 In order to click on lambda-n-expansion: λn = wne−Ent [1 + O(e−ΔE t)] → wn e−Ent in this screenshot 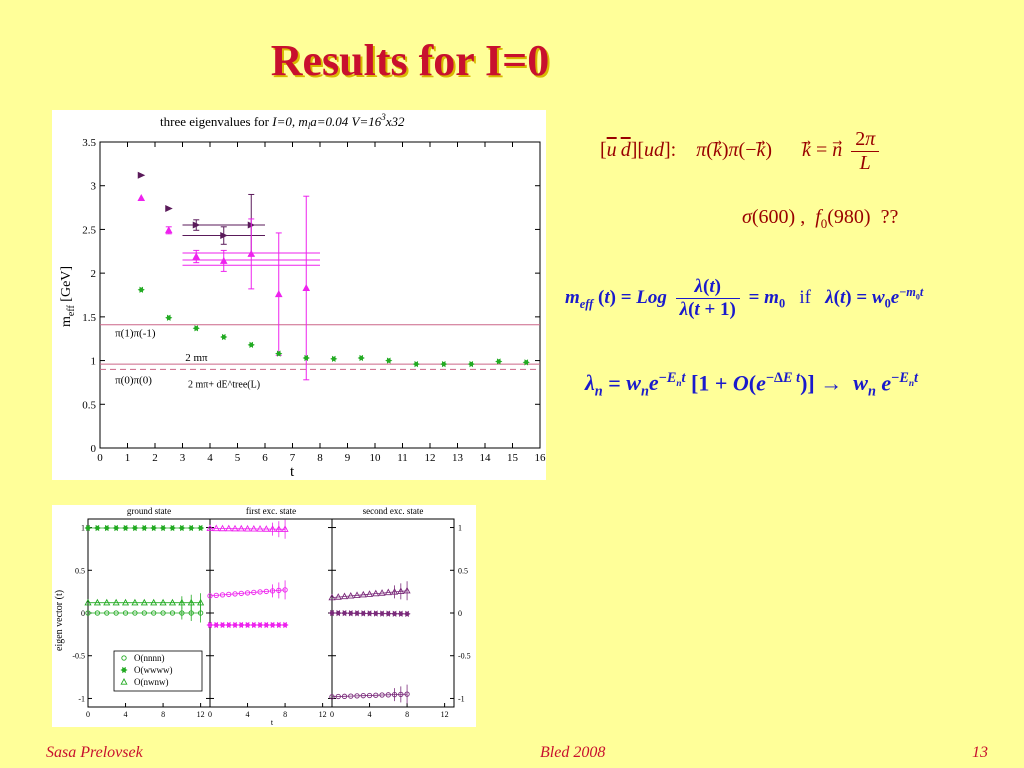, I will do `click(752, 385)`.